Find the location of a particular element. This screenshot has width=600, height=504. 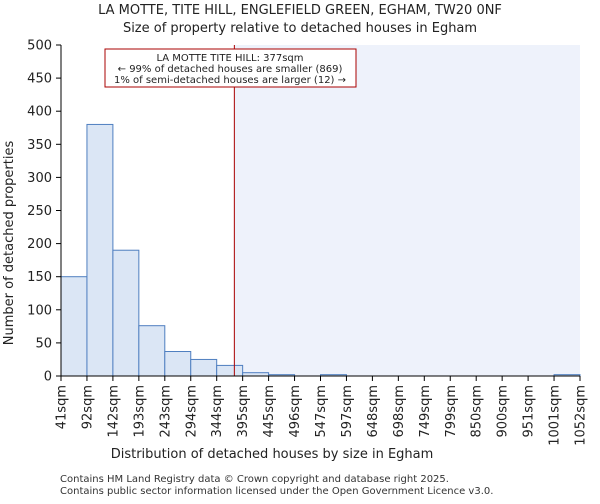

x-tick-label: 142sqm is located at coordinates (113, 411).